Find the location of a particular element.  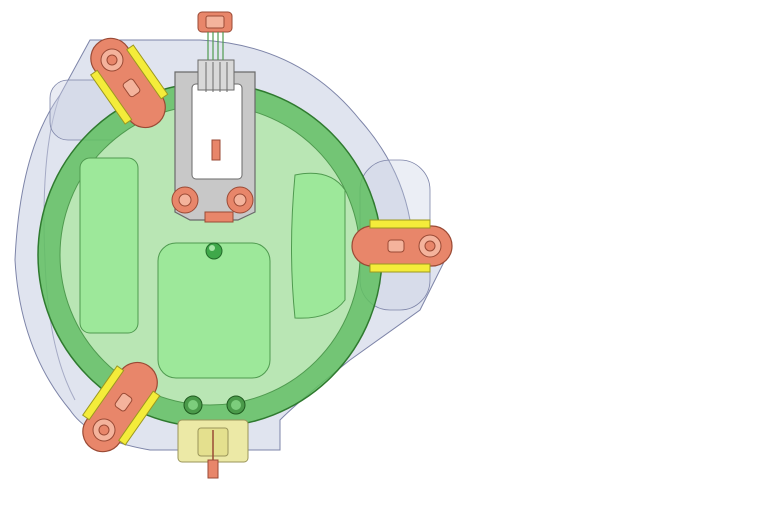

left-pad is located at coordinates (109, 245).